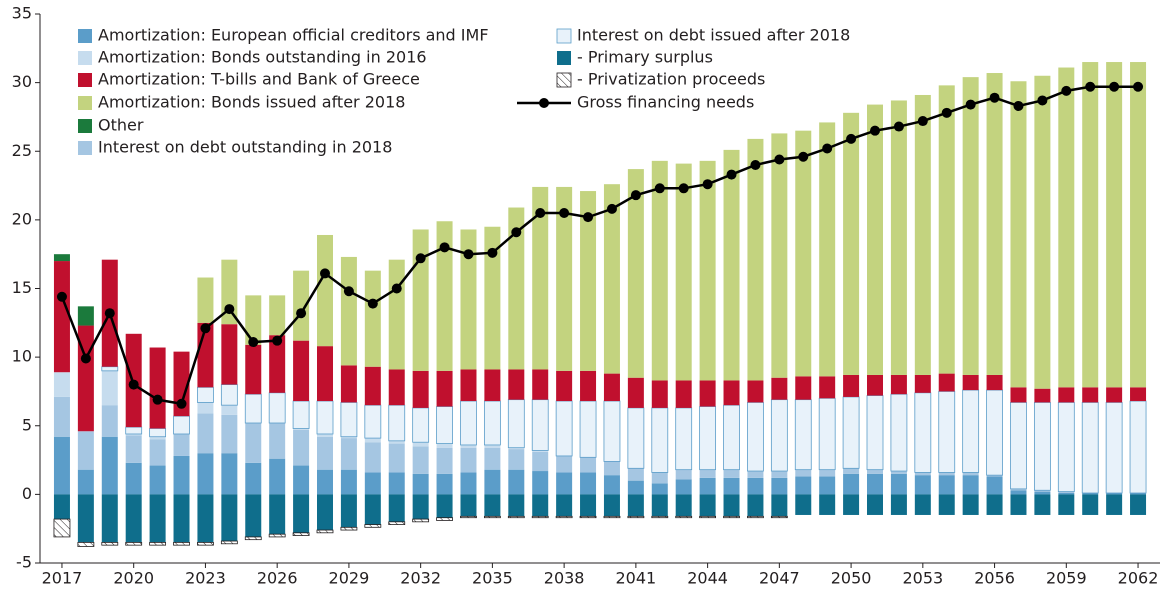  I want to click on x-tick-label: 2023, so click(205, 578).